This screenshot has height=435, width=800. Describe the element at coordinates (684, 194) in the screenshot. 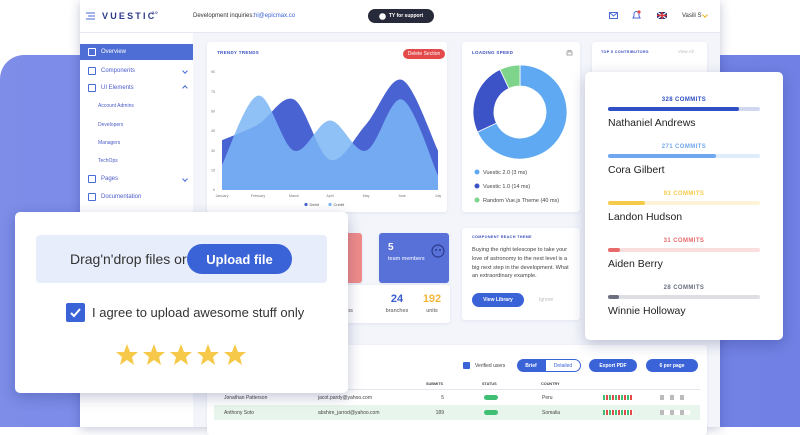

I see `commit-label: 93 COMMITS` at that location.